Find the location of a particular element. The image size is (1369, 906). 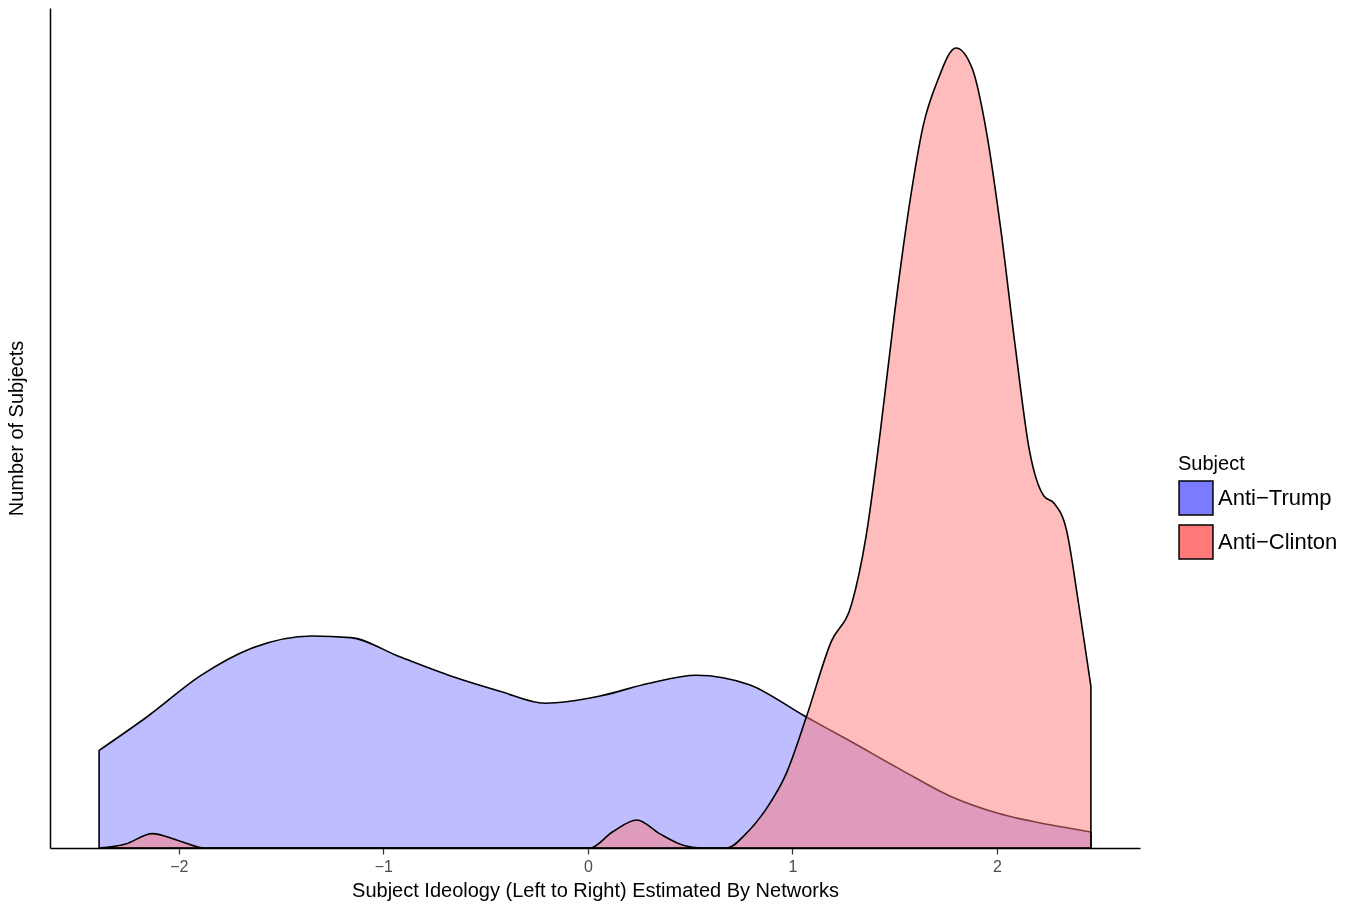

x-tick-label: 0 is located at coordinates (588, 866).